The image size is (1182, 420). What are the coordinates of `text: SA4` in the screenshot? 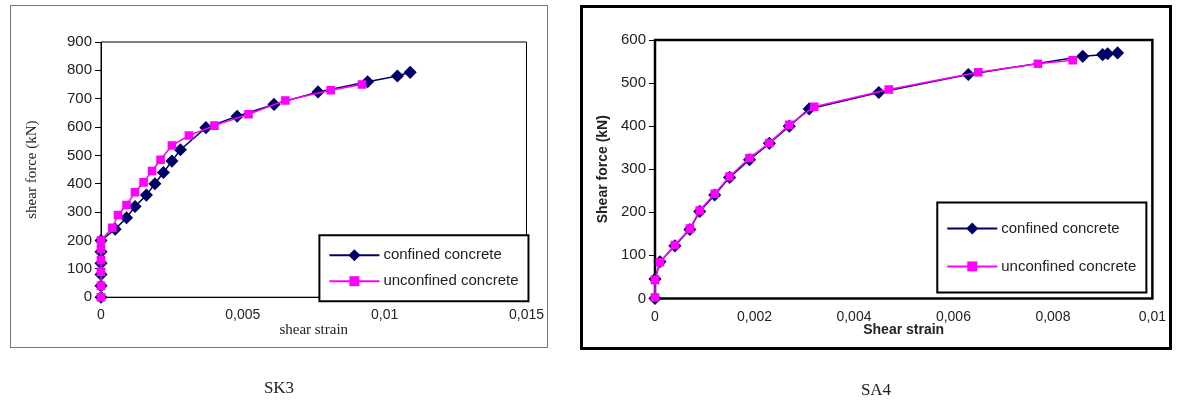 It's located at (876, 390).